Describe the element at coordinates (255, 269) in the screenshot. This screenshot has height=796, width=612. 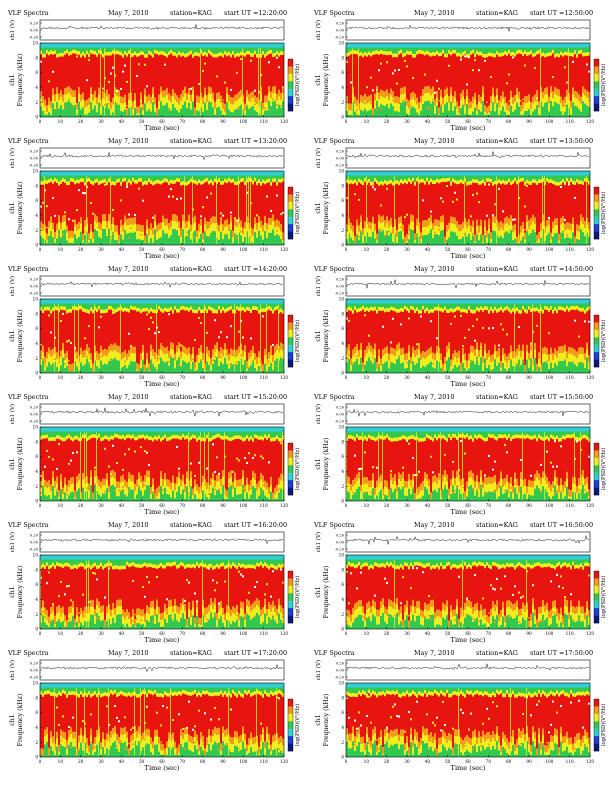
I see `panel-start-time: start UT =14:20:00` at that location.